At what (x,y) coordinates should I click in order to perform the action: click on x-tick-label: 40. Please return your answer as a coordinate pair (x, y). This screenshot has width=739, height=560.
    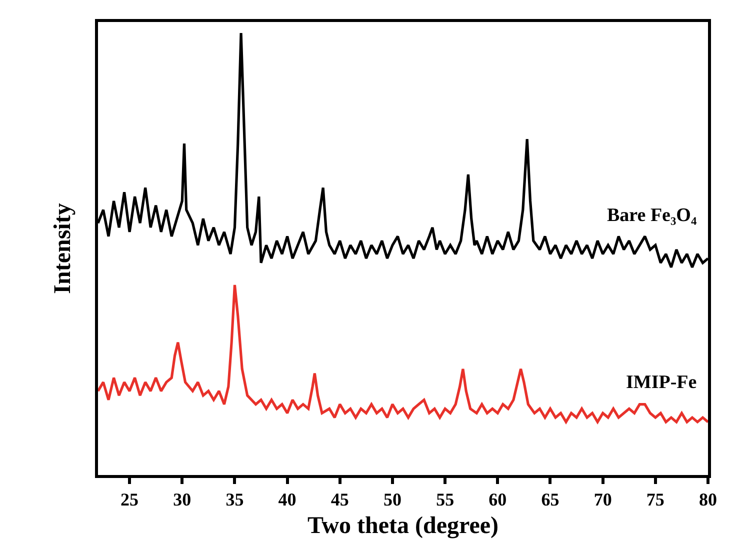
    Looking at the image, I should click on (287, 500).